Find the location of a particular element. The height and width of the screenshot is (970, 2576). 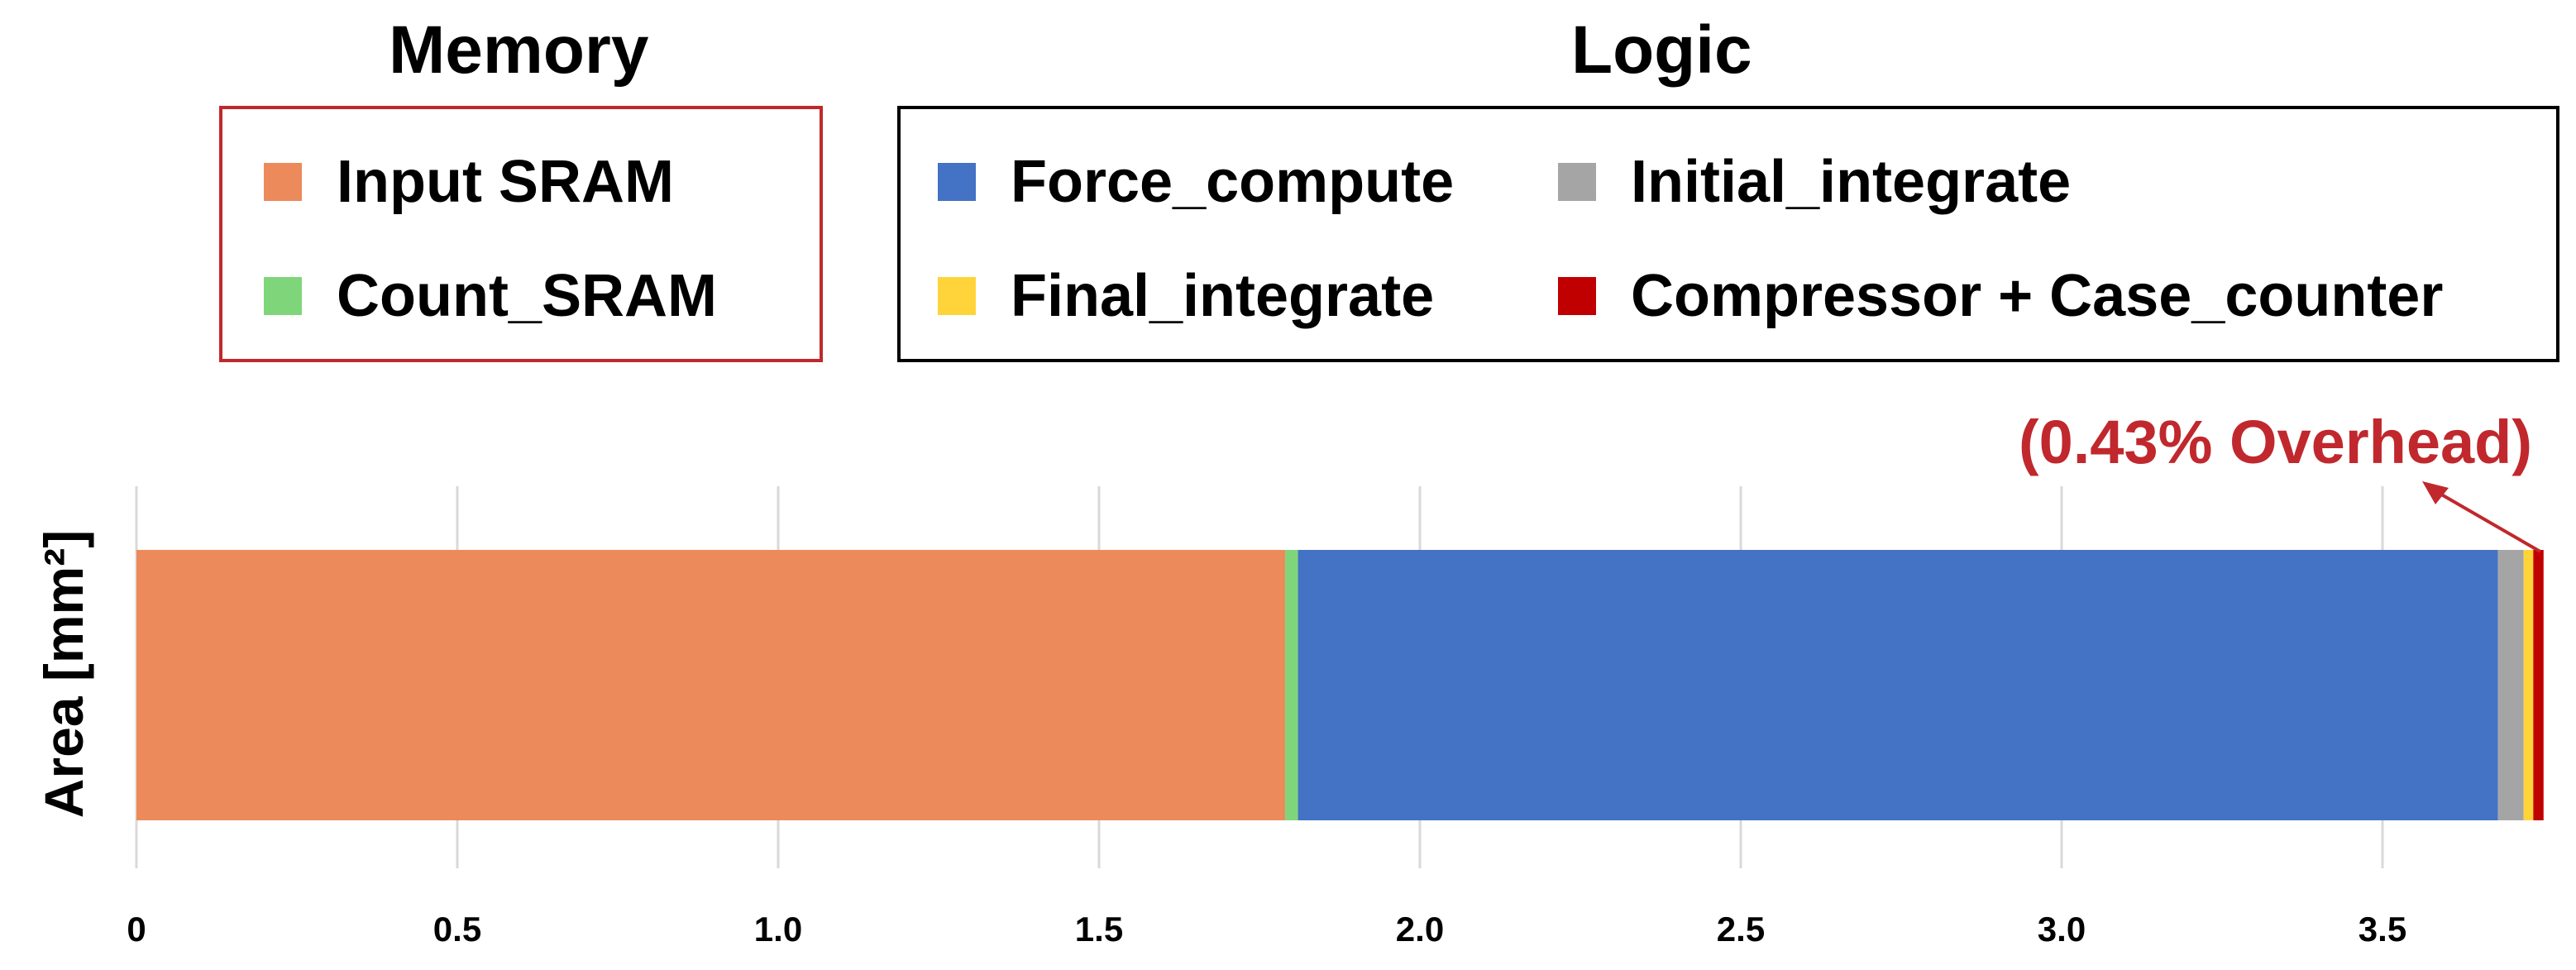

overhead-annotation-arrowhead is located at coordinates (2435, 492).